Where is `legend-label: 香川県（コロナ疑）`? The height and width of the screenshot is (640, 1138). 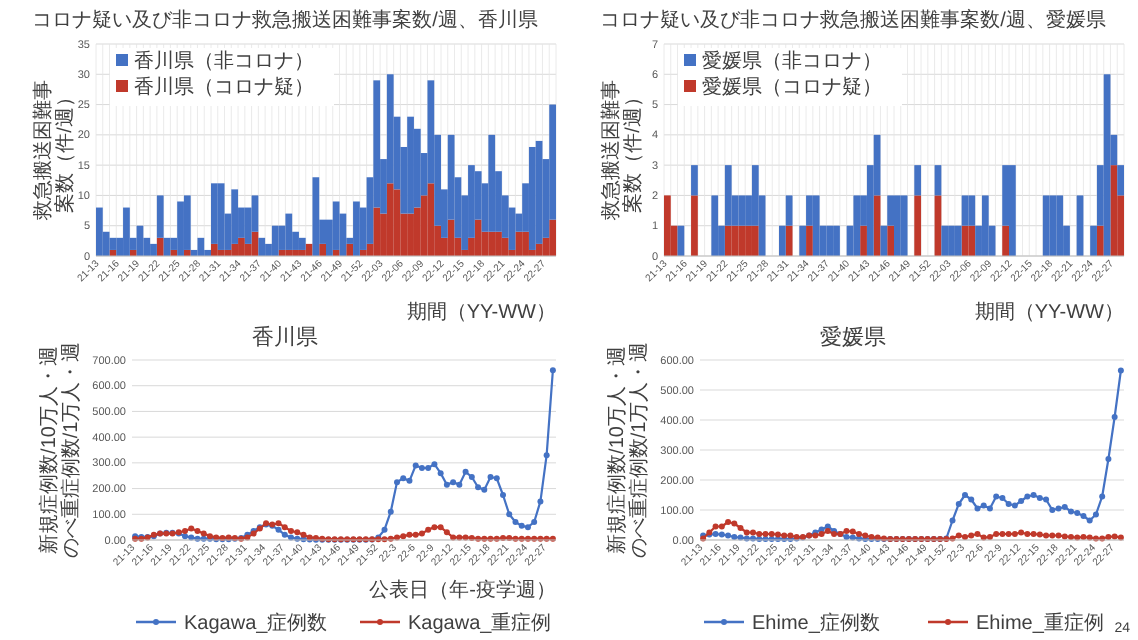 legend-label: 香川県（コロナ疑） is located at coordinates (224, 87).